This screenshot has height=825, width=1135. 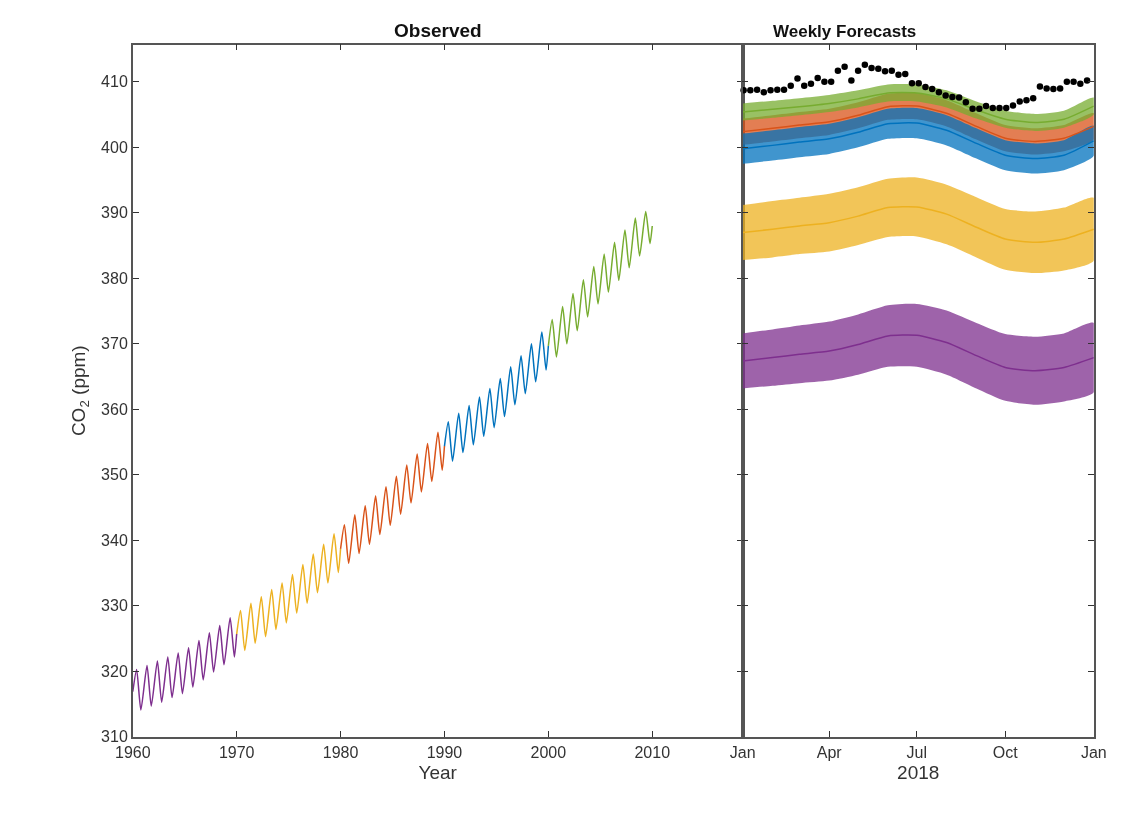 I want to click on x-tick-label: 1990, so click(x=444, y=752).